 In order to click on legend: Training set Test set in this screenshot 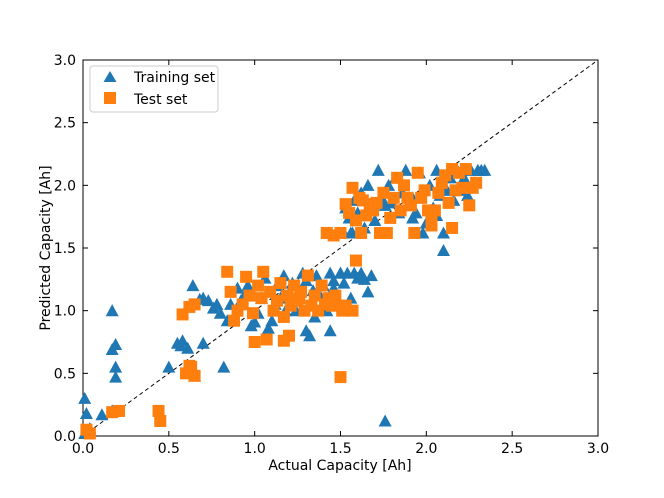, I will do `click(154, 89)`.